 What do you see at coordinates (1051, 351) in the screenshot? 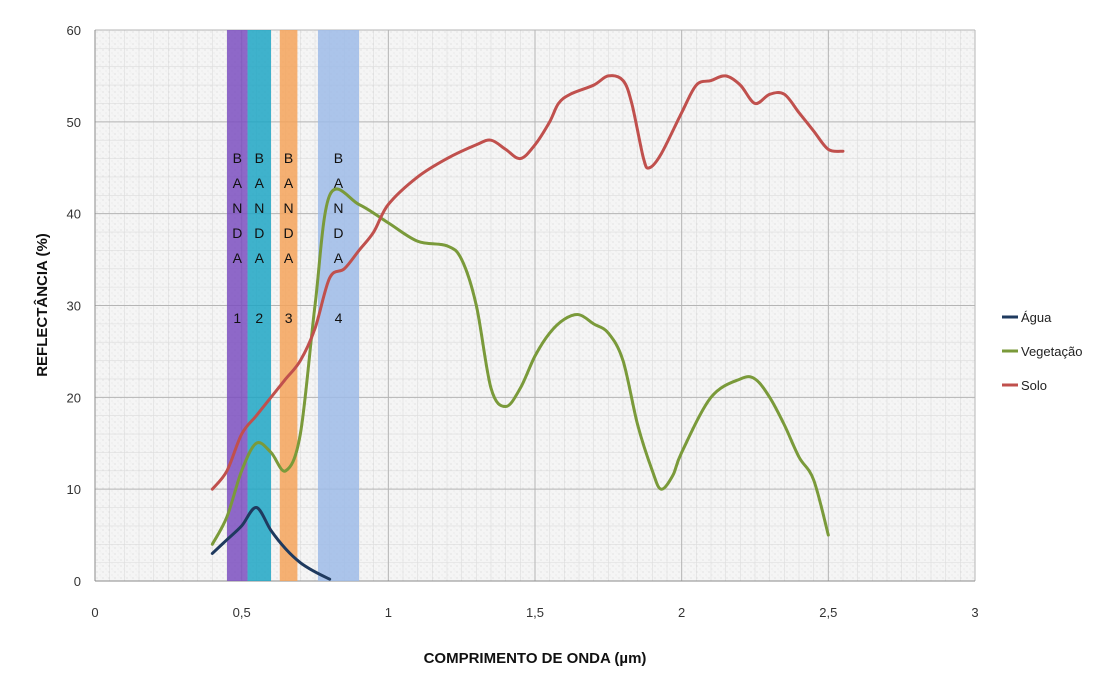
I see `legend-label-vegetacao: Vegetação` at bounding box center [1051, 351].